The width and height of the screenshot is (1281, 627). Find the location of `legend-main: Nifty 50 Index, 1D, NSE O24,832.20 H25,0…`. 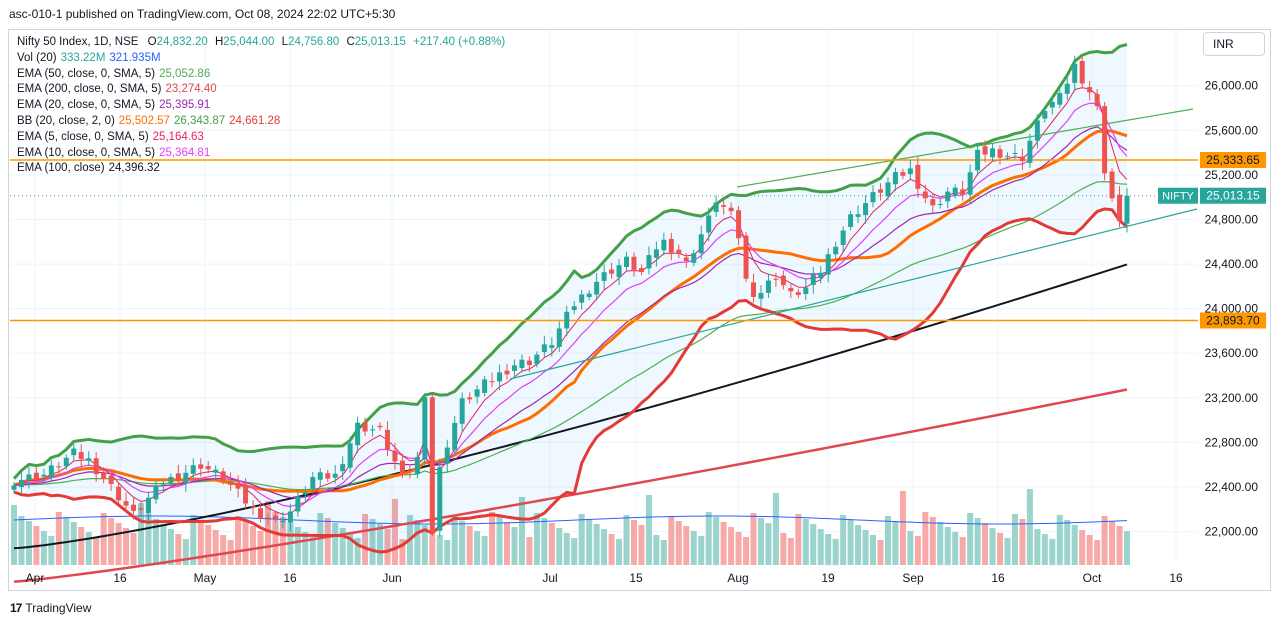

legend-main: Nifty 50 Index, 1D, NSE O24,832.20 H25,0… is located at coordinates (261, 43).